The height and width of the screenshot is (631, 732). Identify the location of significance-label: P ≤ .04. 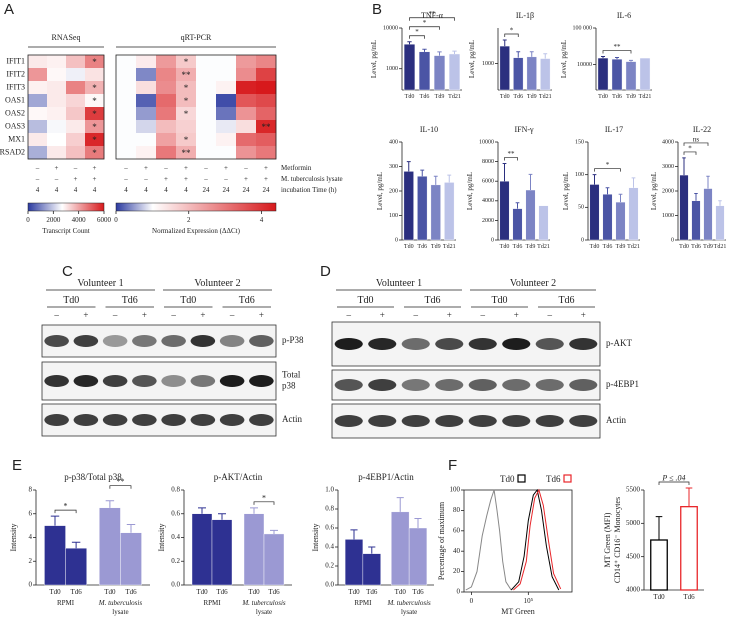
(673, 478).